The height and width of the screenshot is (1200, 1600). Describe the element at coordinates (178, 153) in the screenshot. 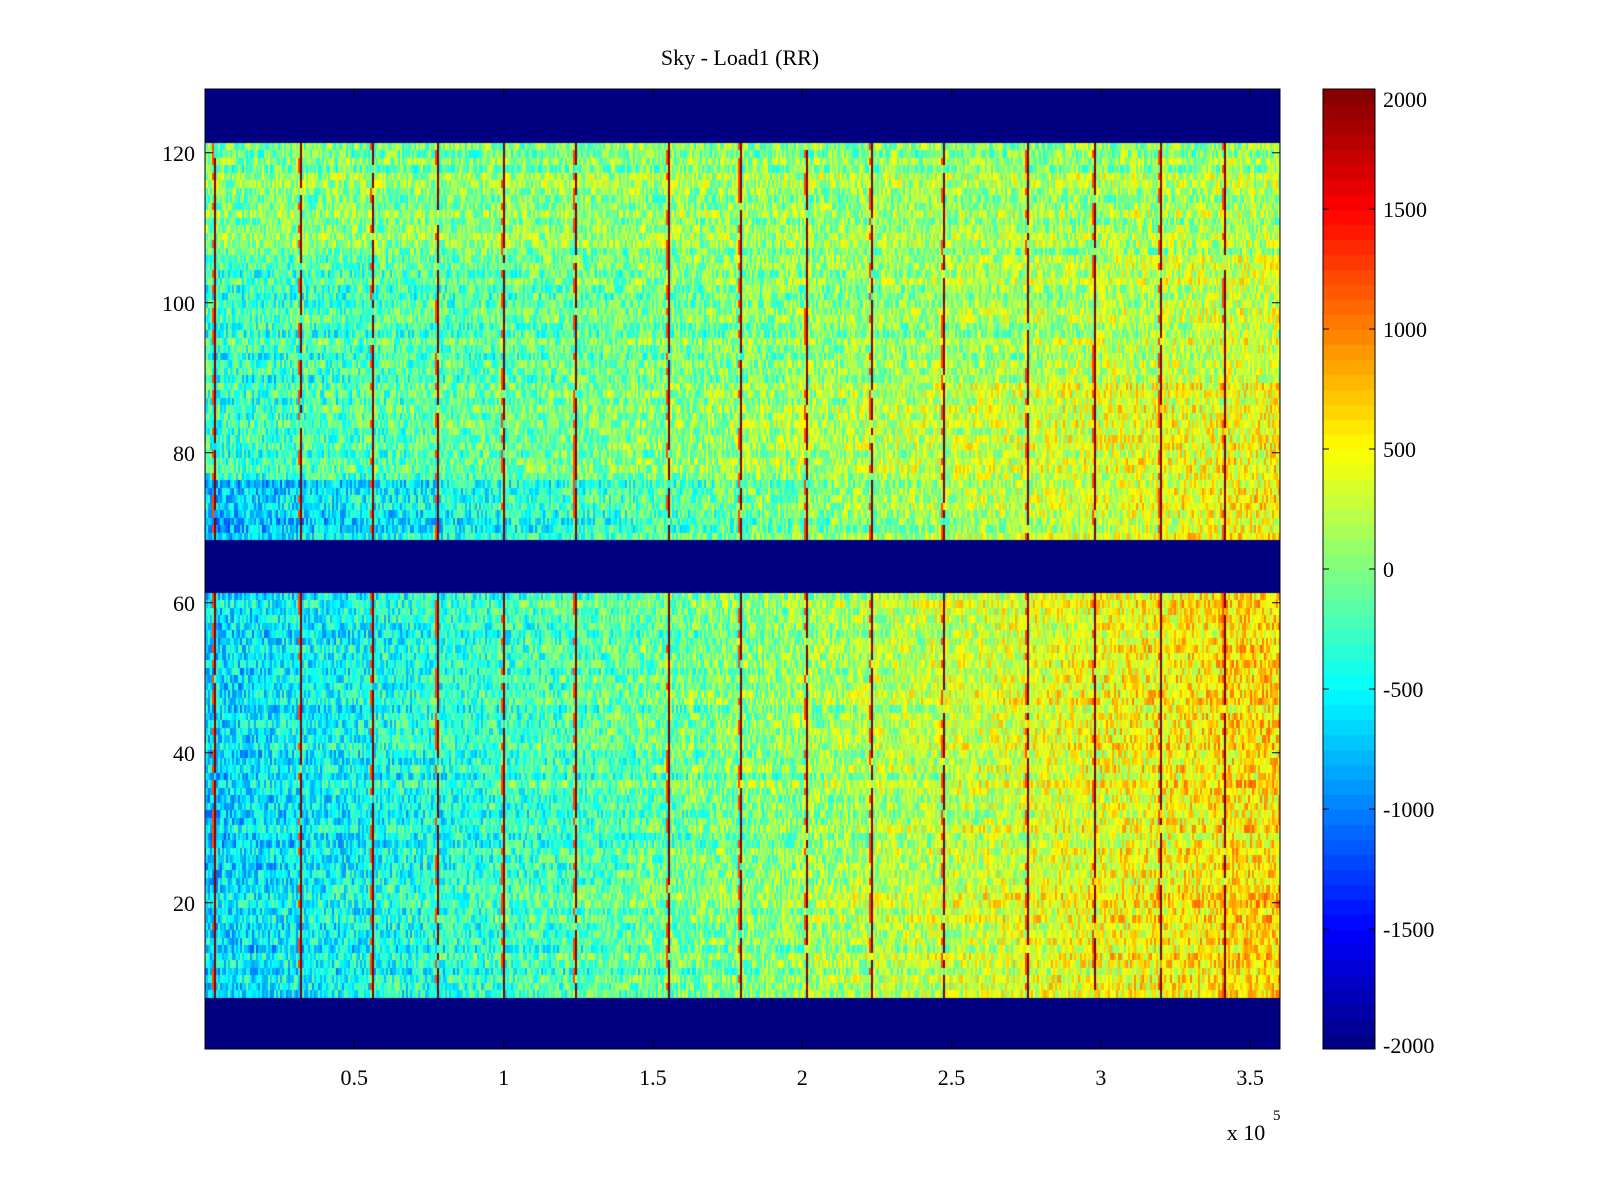

I see `y-tick-label: 120` at that location.